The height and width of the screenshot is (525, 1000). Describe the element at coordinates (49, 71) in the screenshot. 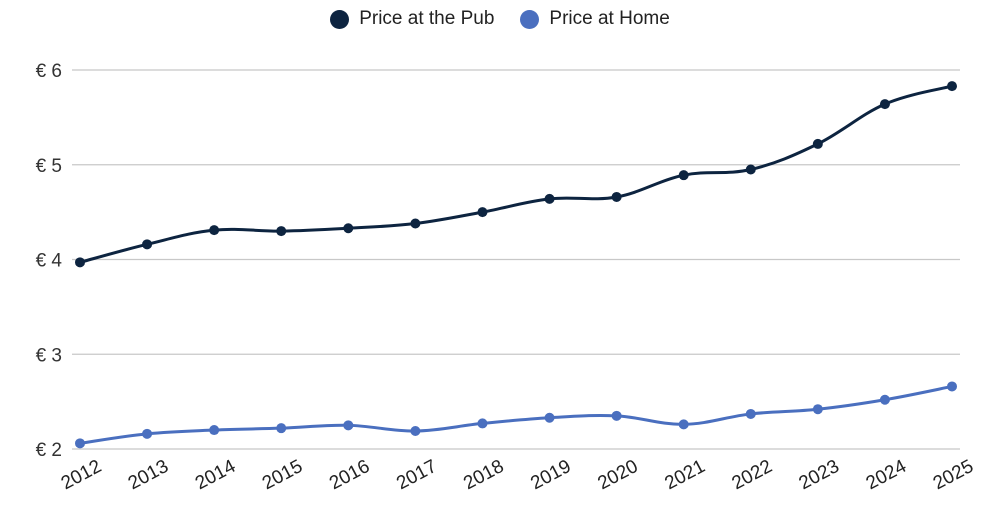

I see `y-tick-label: € 6` at that location.